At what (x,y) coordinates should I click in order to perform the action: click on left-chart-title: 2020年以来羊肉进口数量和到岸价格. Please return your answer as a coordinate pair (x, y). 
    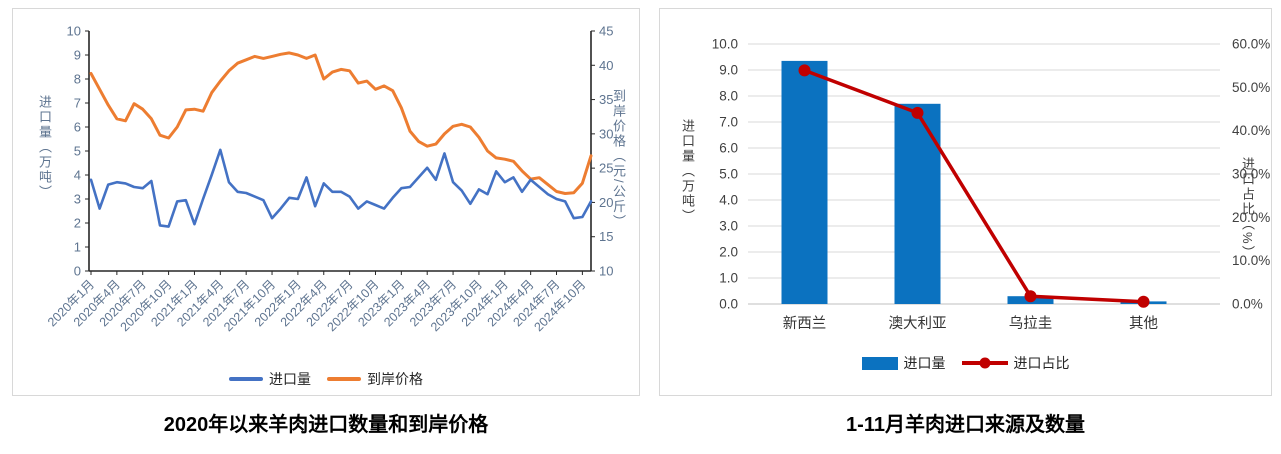
    Looking at the image, I should click on (326, 425).